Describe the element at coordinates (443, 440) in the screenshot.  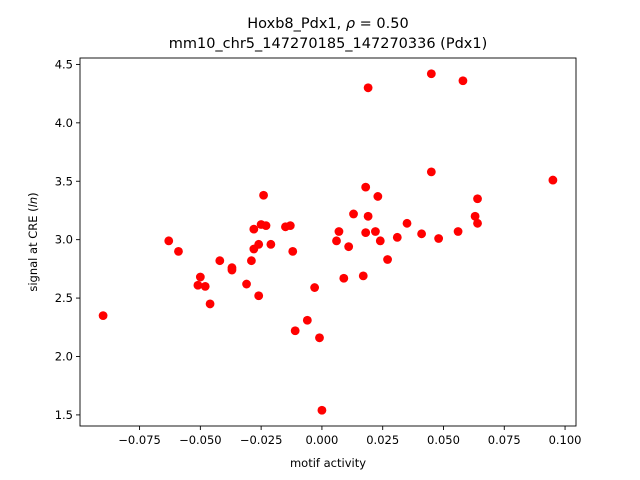
I see `x-tick-label: 0.050` at that location.